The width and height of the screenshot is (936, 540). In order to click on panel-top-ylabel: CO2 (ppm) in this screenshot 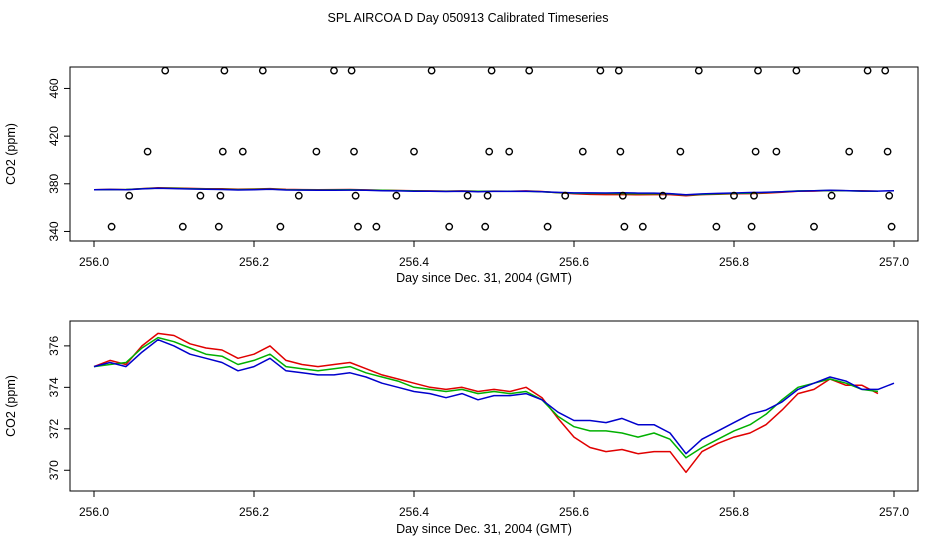, I will do `click(11, 154)`.